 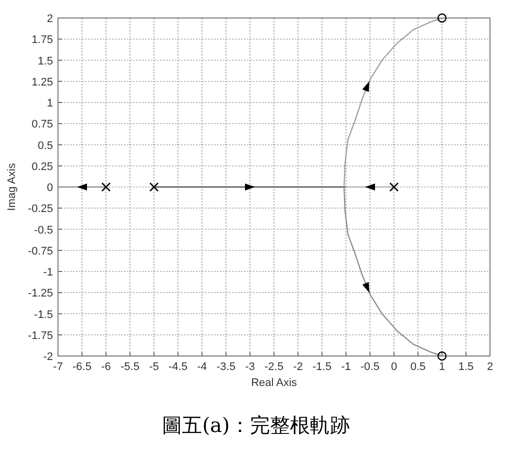 What do you see at coordinates (298, 367) in the screenshot?
I see `x-tick-label: -2` at bounding box center [298, 367].